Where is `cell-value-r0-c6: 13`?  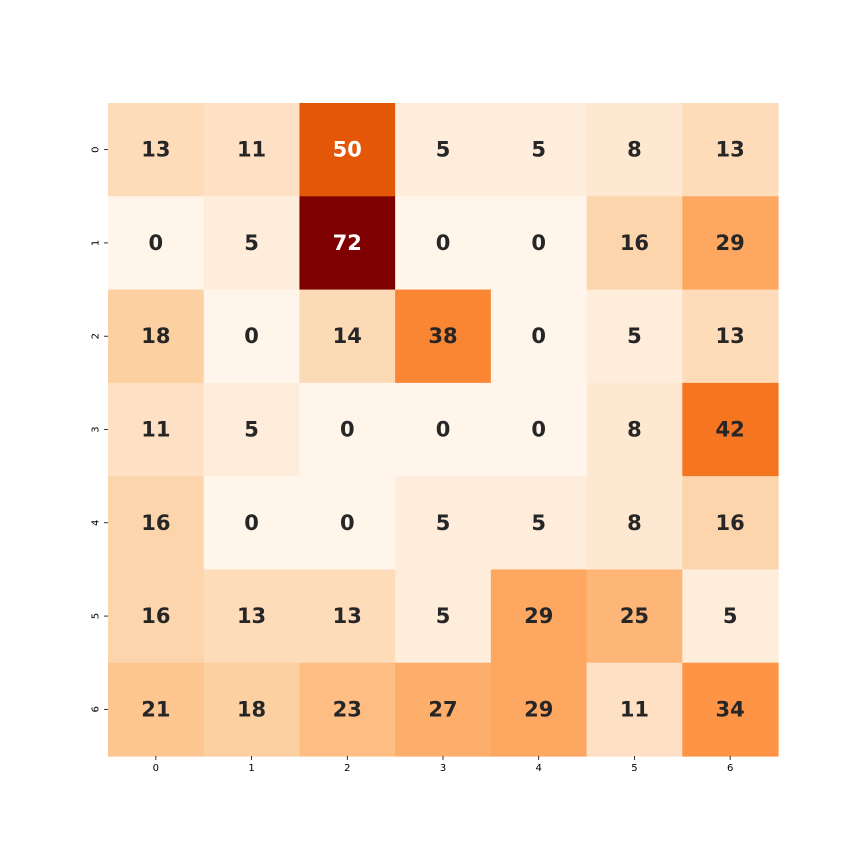
cell-value-r0-c6: 13 is located at coordinates (730, 150).